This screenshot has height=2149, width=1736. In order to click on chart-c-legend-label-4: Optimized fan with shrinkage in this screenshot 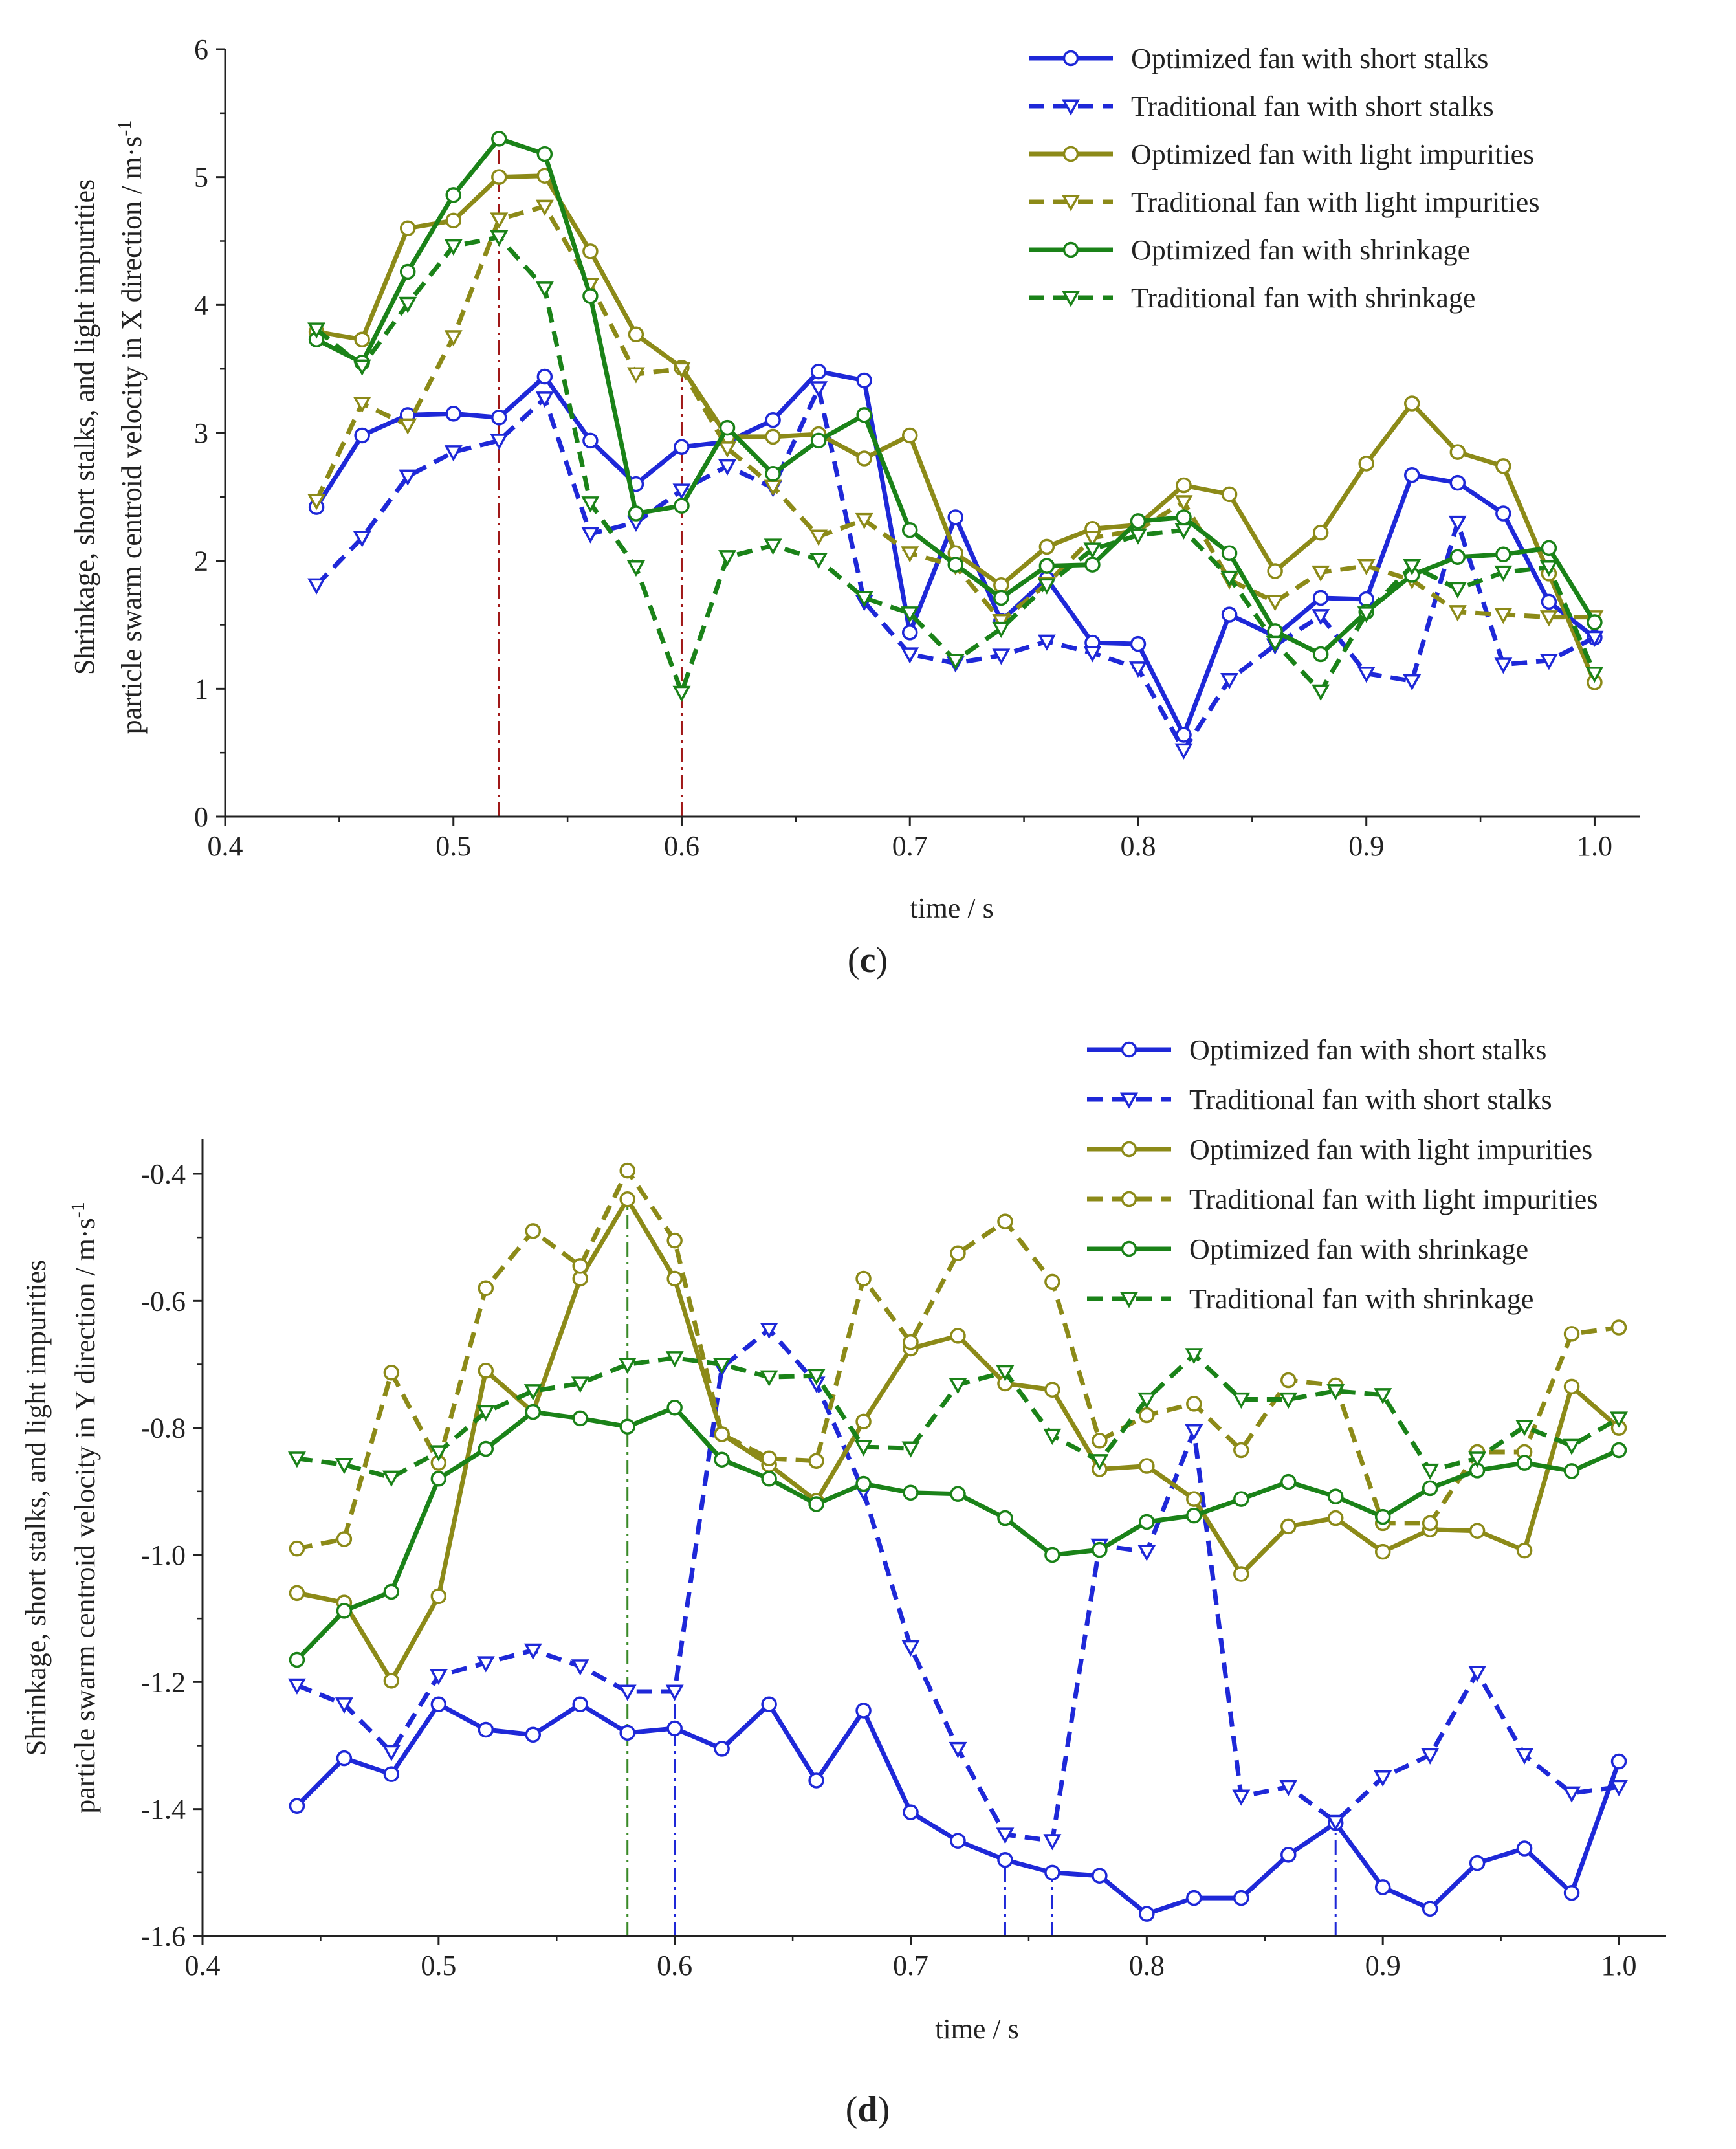, I will do `click(1300, 250)`.